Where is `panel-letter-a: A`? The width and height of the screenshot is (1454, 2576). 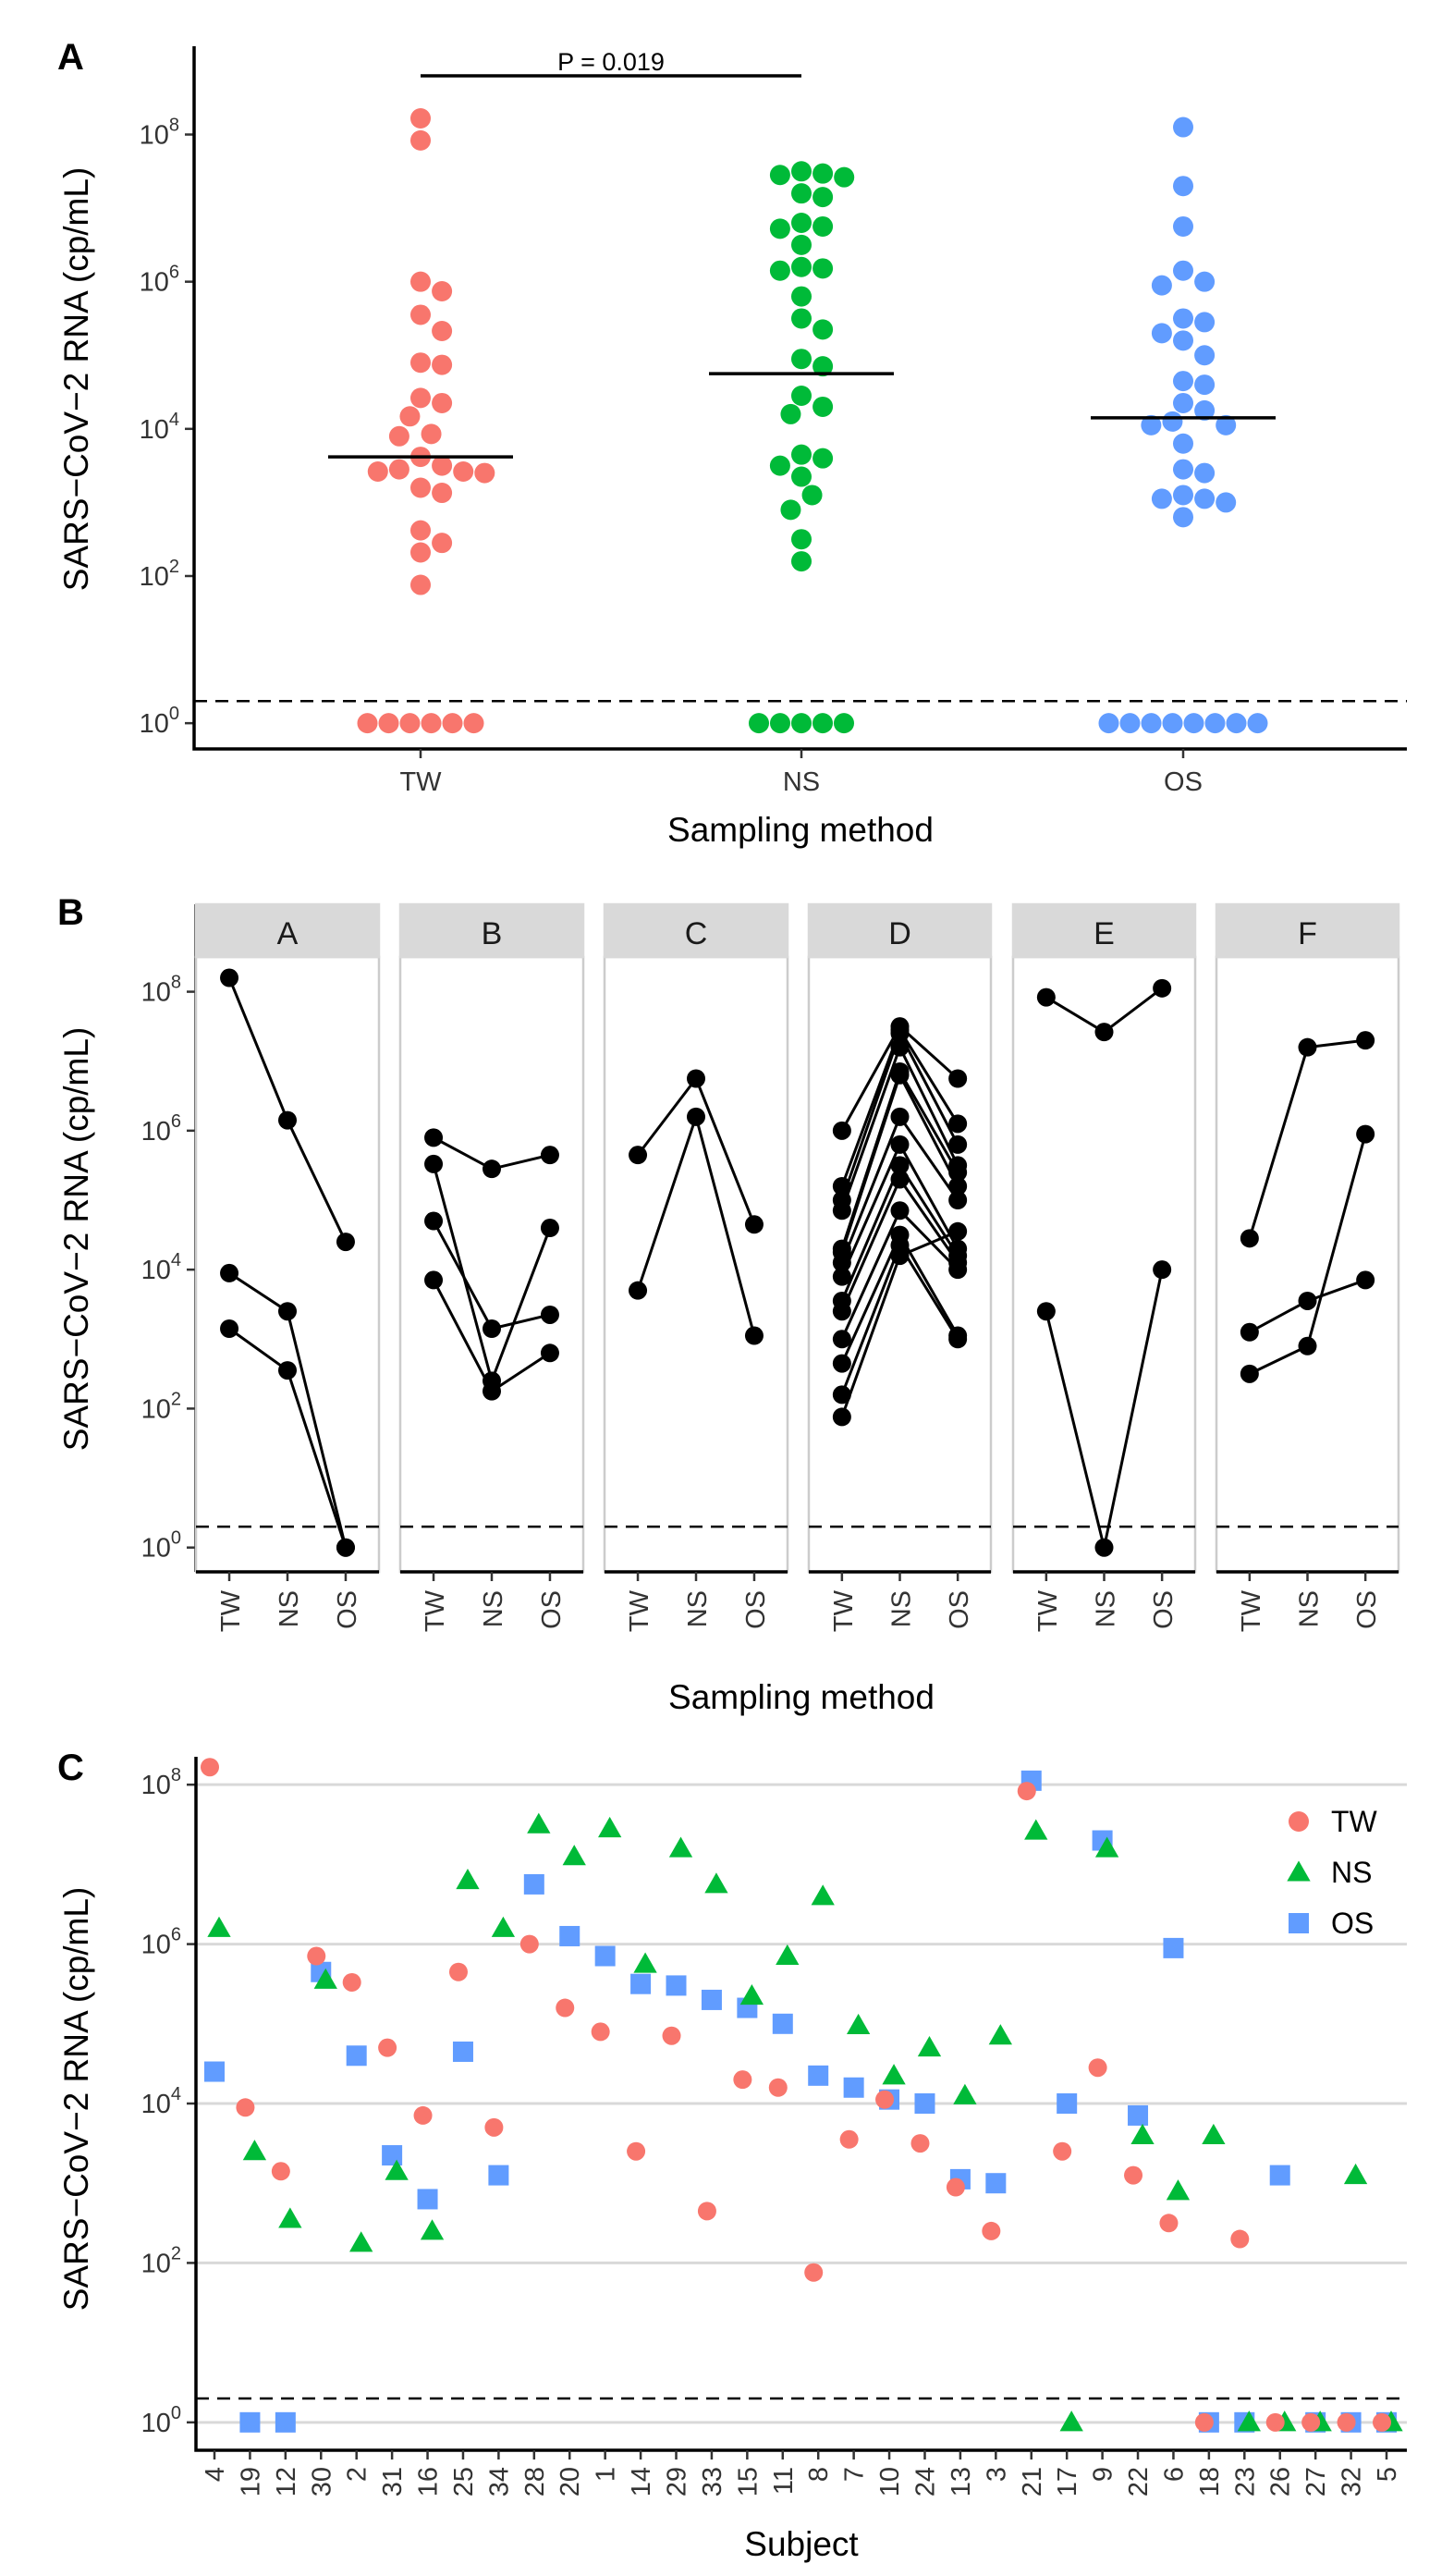
panel-letter-a: A is located at coordinates (70, 57).